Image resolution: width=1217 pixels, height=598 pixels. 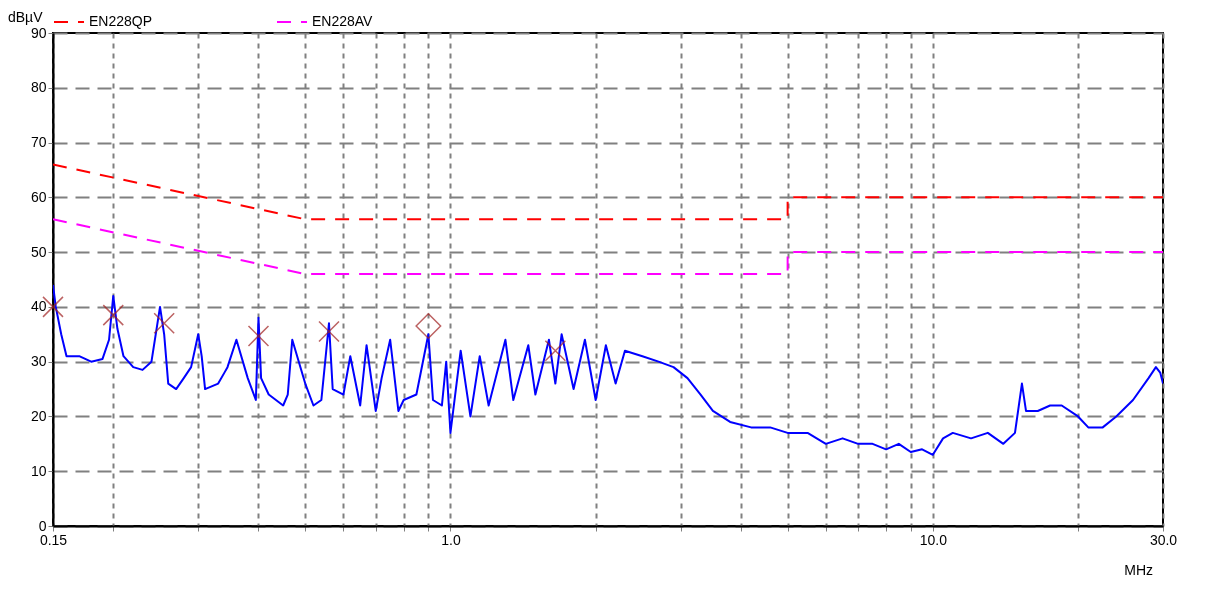 What do you see at coordinates (38, 142) in the screenshot?
I see `y-tick-label: 70` at bounding box center [38, 142].